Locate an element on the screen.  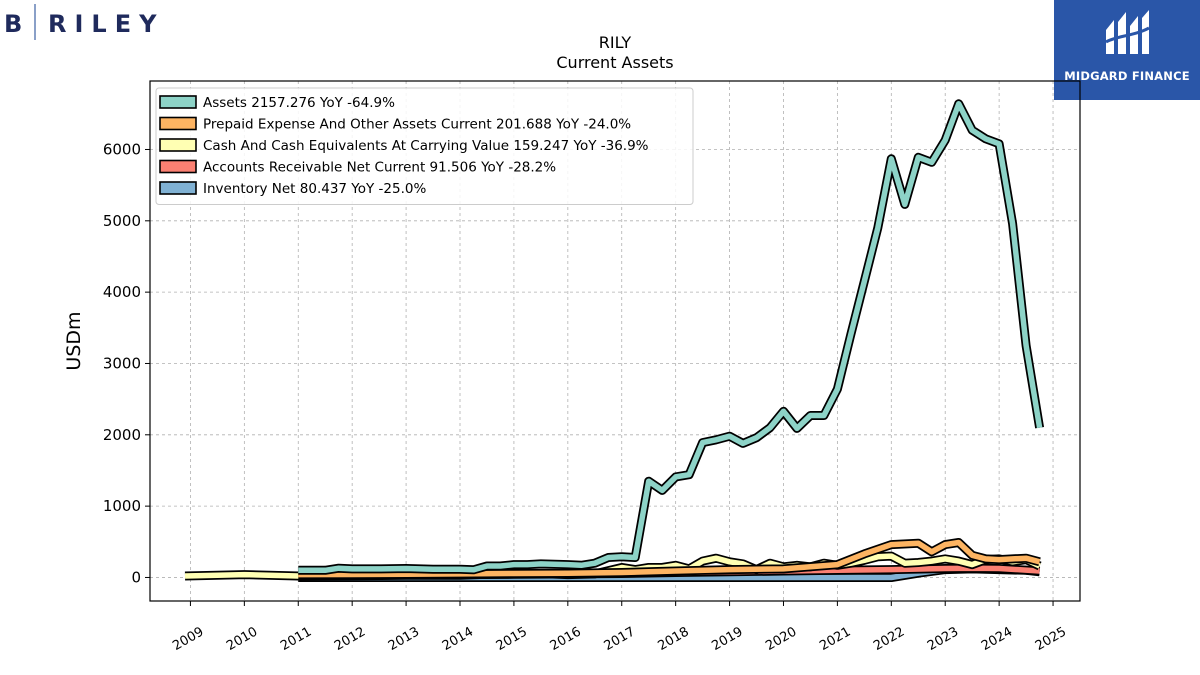
y-tick-label: 0 is located at coordinates (136, 577).